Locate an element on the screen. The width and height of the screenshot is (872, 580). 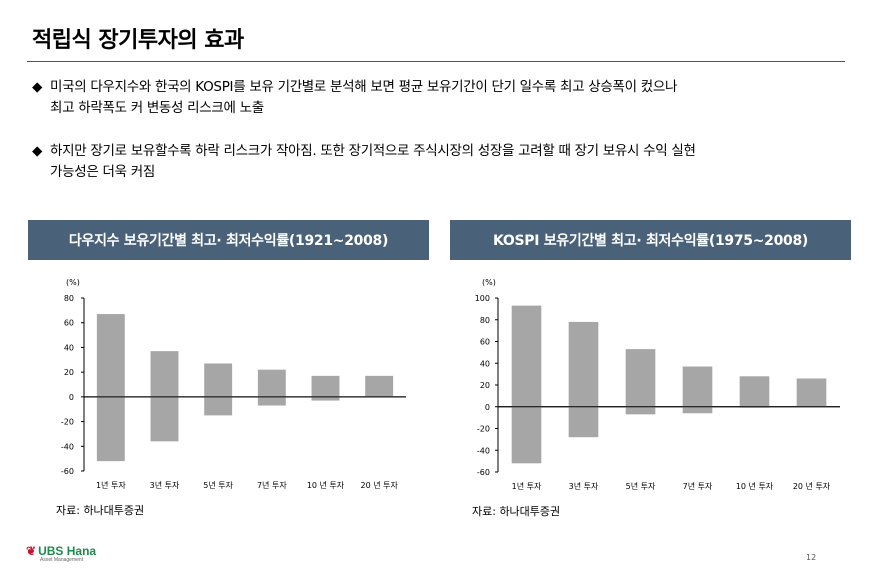
bullet-2-line-2: 가능성은 더욱 커짐 is located at coordinates (102, 172).